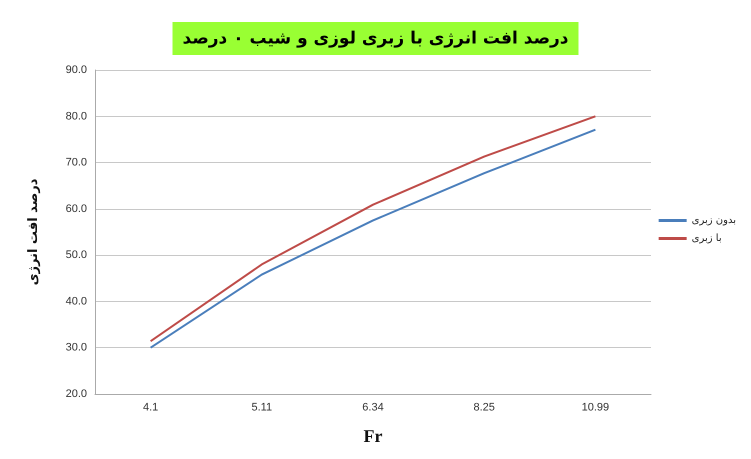 Image resolution: width=751 pixels, height=459 pixels. What do you see at coordinates (76, 301) in the screenshot?
I see `y-tick-label: 40.0` at bounding box center [76, 301].